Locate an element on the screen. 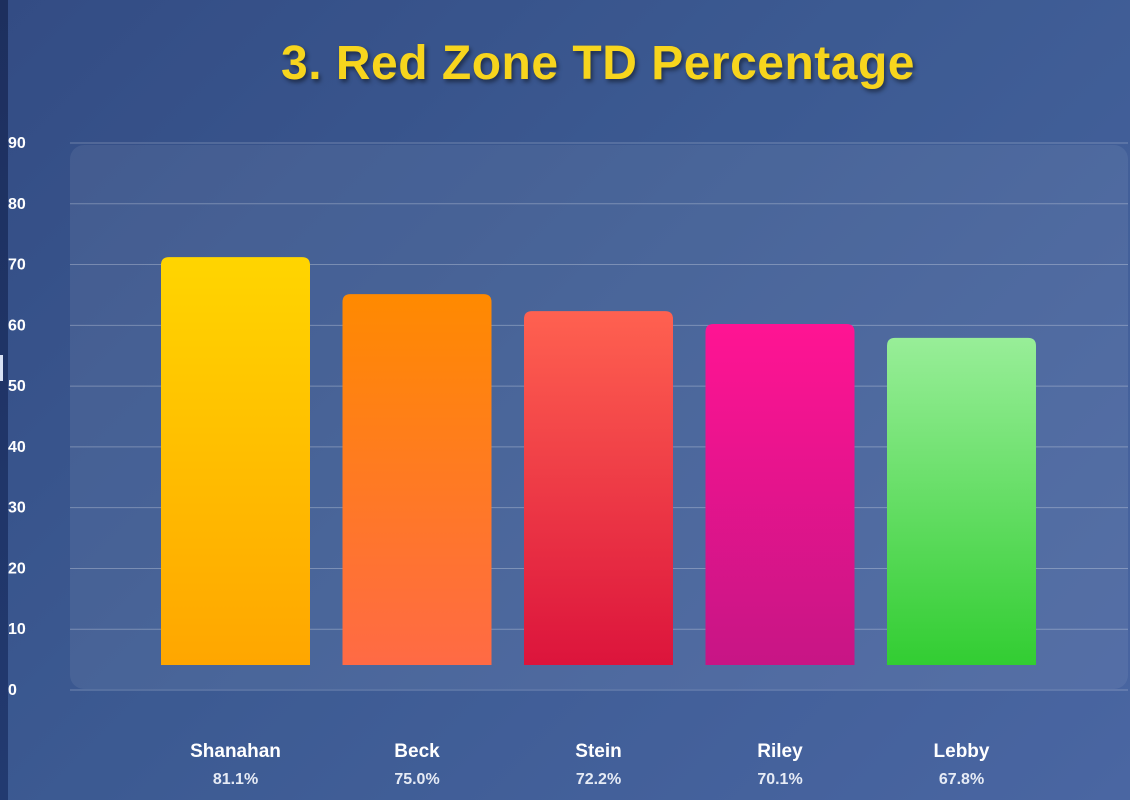  value-label: 81.1% is located at coordinates (235, 779).